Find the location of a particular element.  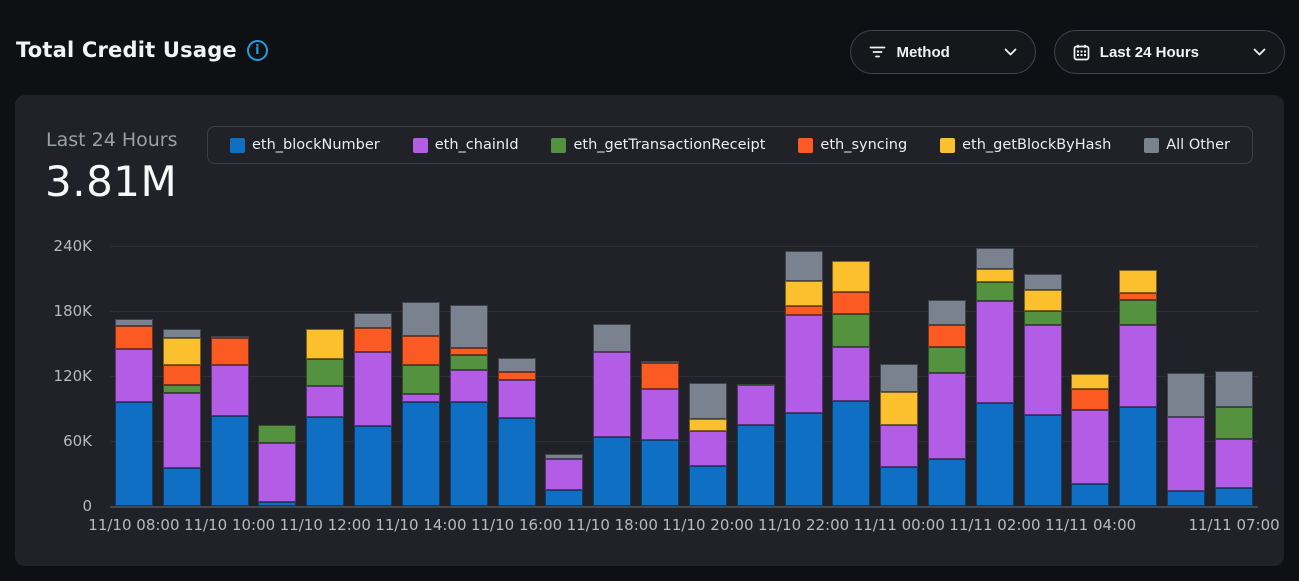

x-axis-tick-label: 11/11 07:00 is located at coordinates (1234, 525).